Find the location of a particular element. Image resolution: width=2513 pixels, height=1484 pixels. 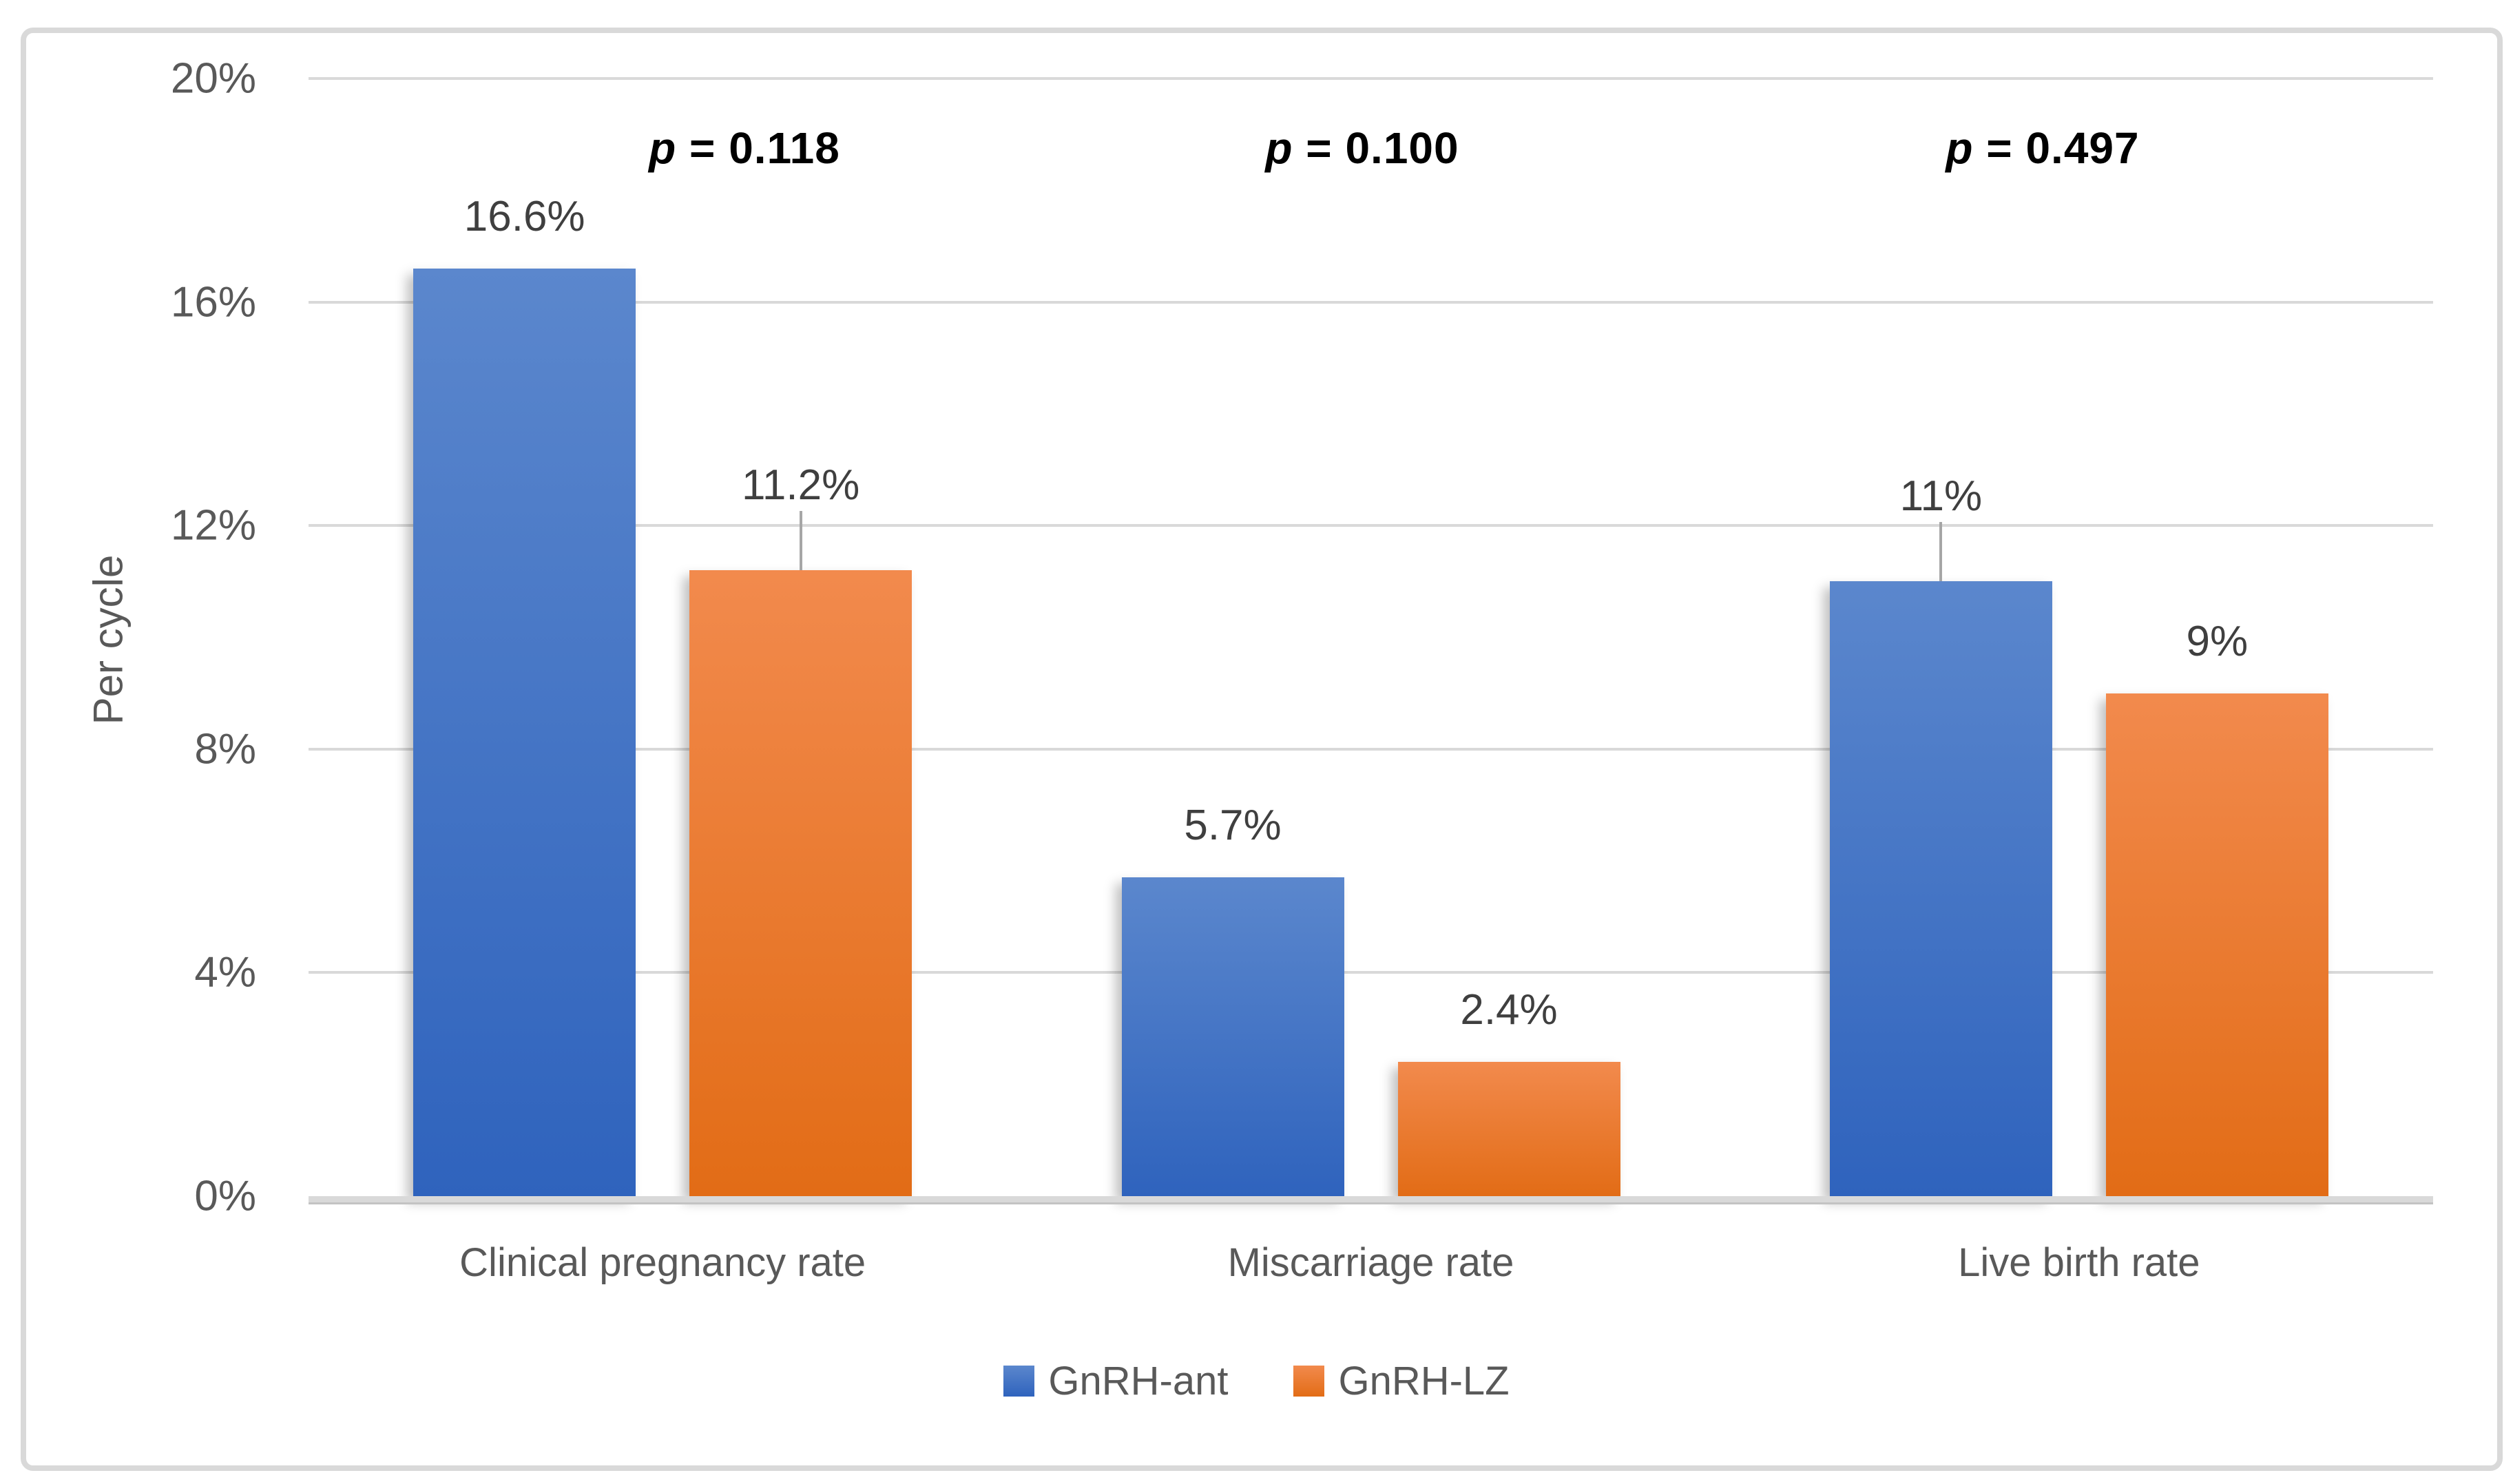

p-value-annotation-2: p = 0.100 is located at coordinates (1362, 149).